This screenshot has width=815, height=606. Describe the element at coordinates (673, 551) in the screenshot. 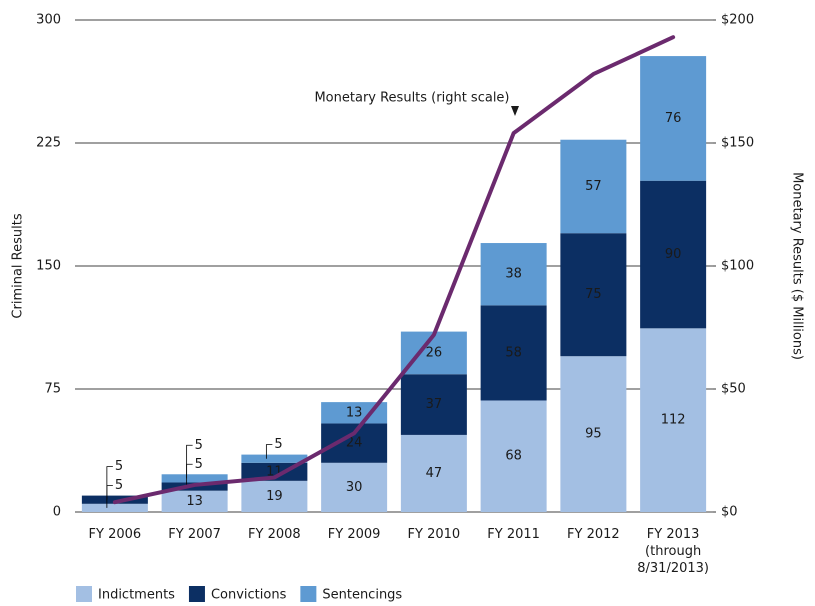

I see `x-tick-label: FY 2013 (through 8/31/2013)` at that location.